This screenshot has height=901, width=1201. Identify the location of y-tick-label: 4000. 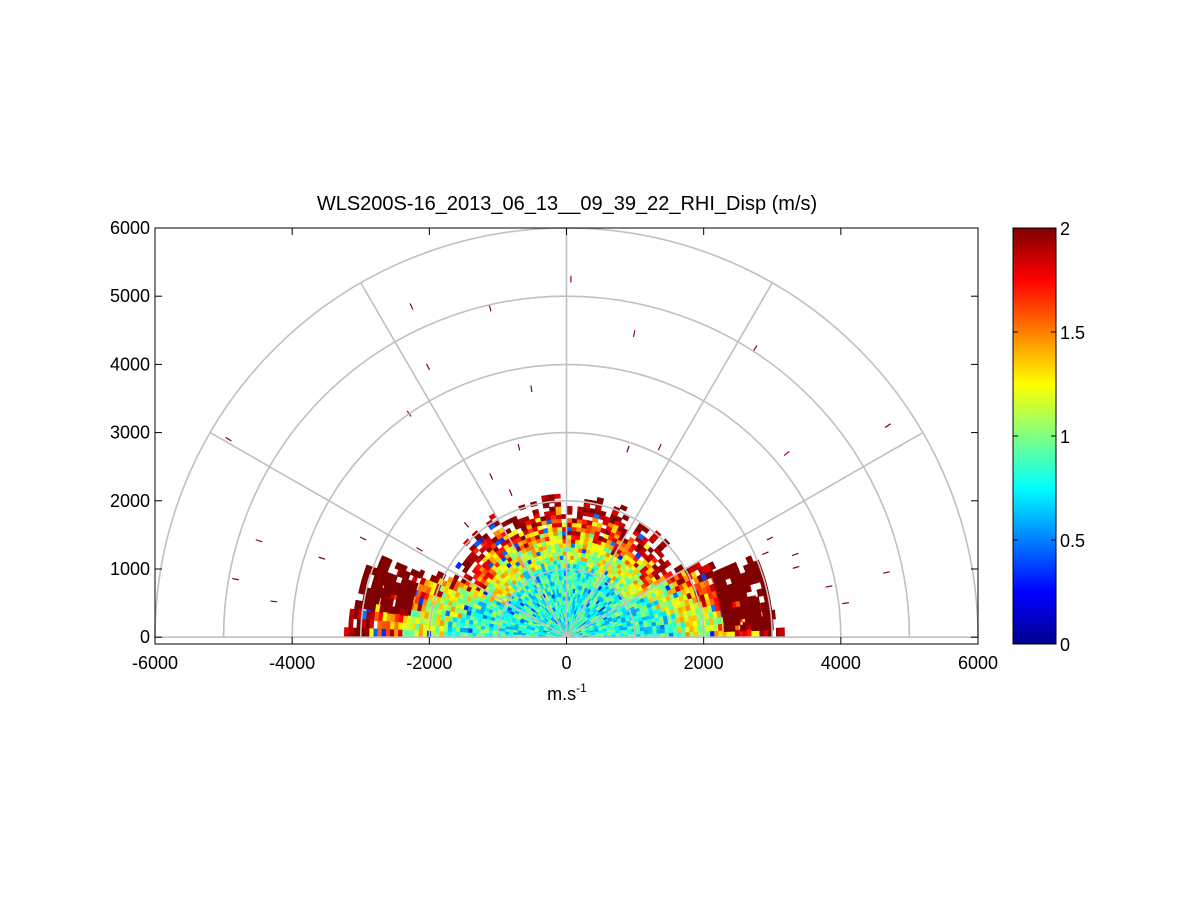
(130, 364).